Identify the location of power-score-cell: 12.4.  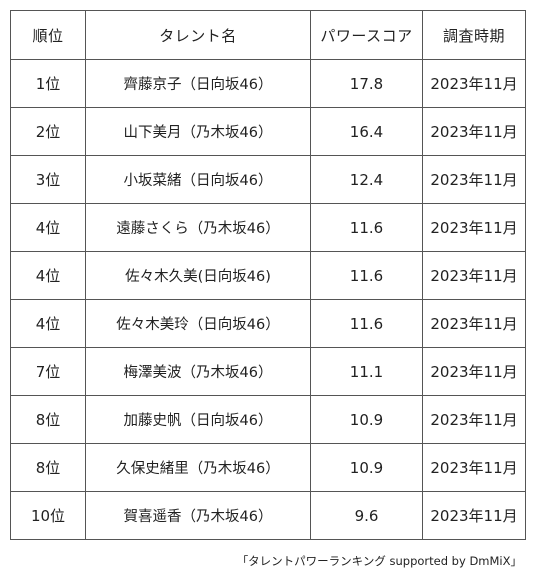
(366, 179).